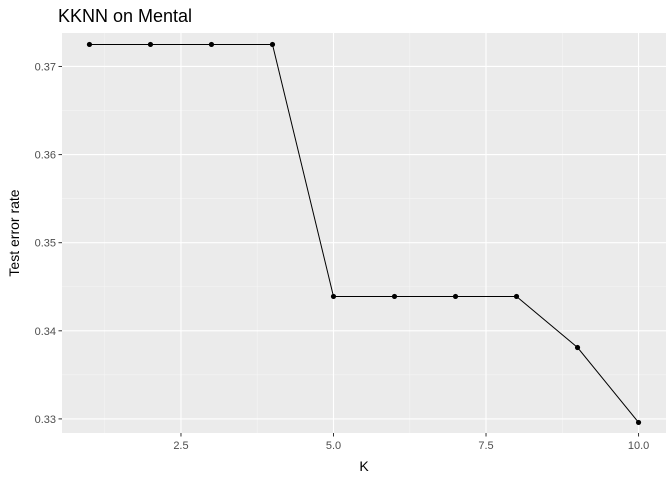 The image size is (672, 480). I want to click on y-tick-label: 0.34, so click(45, 332).